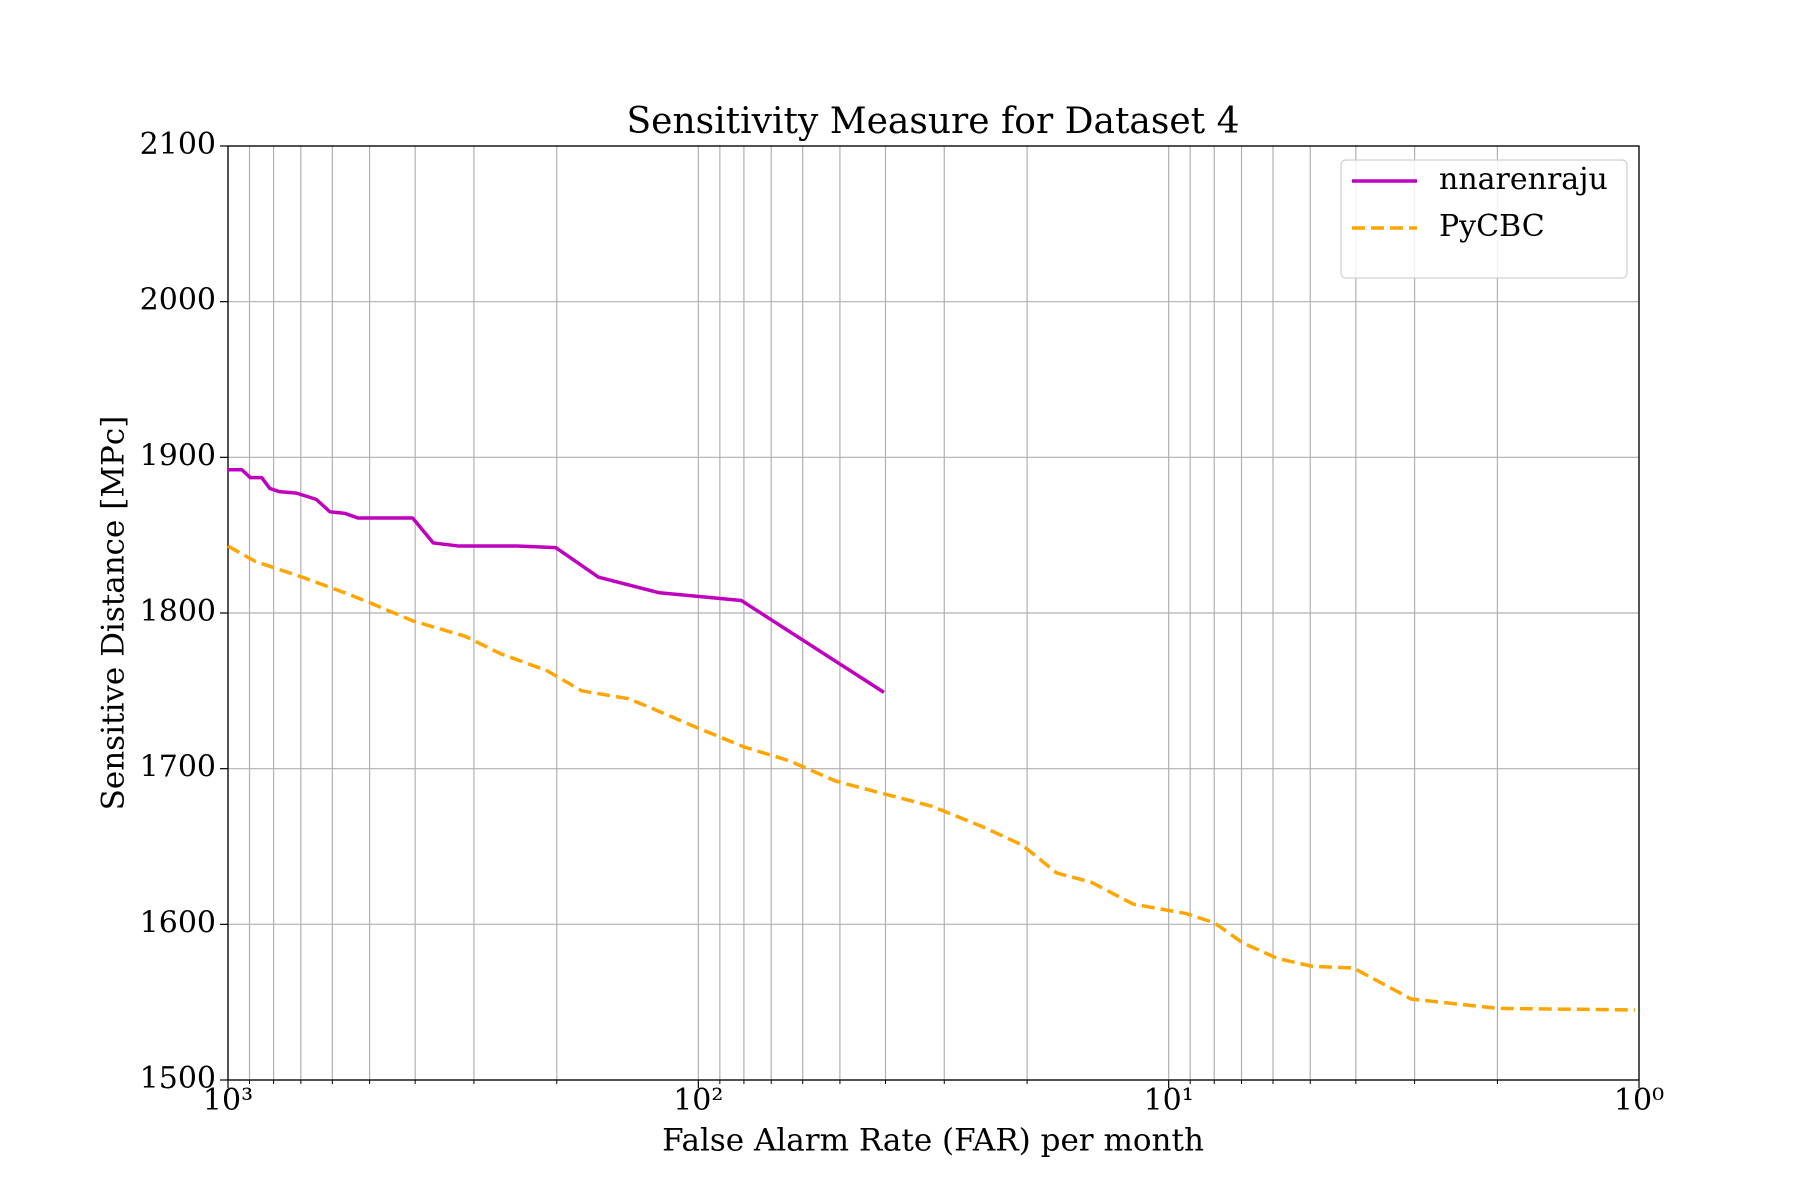  What do you see at coordinates (178, 455) in the screenshot?
I see `y-tick-label: 1900` at bounding box center [178, 455].